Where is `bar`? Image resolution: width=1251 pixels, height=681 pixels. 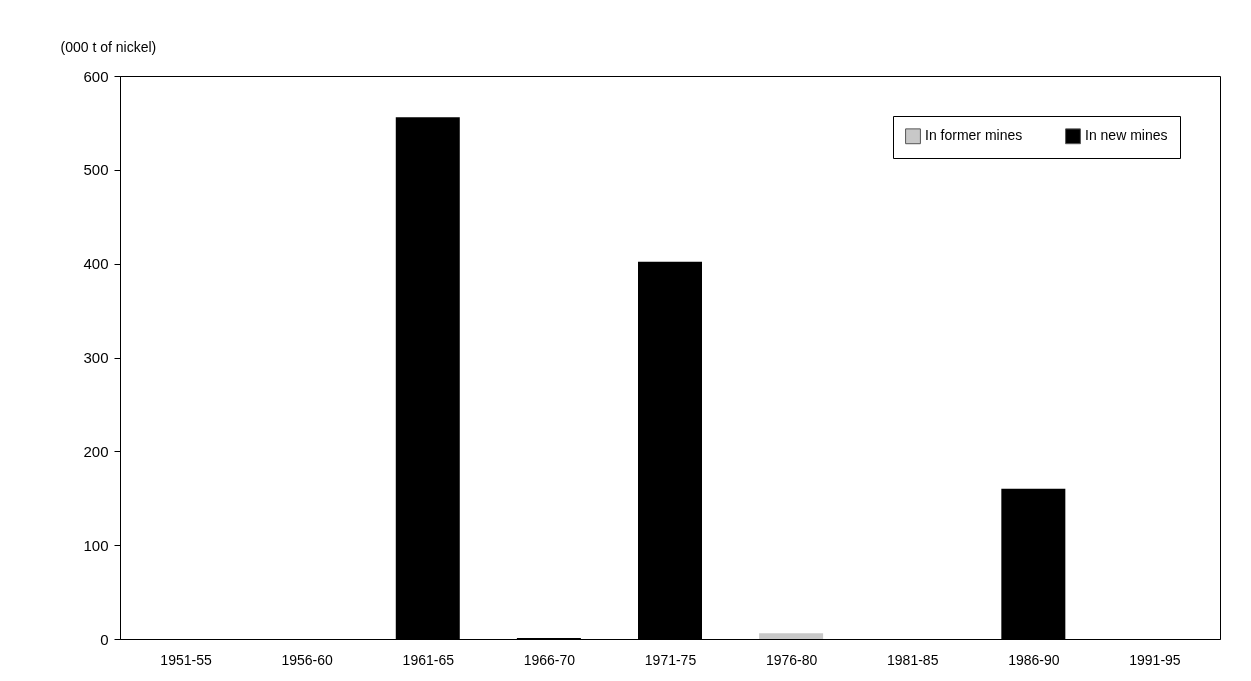
bar is located at coordinates (791, 636).